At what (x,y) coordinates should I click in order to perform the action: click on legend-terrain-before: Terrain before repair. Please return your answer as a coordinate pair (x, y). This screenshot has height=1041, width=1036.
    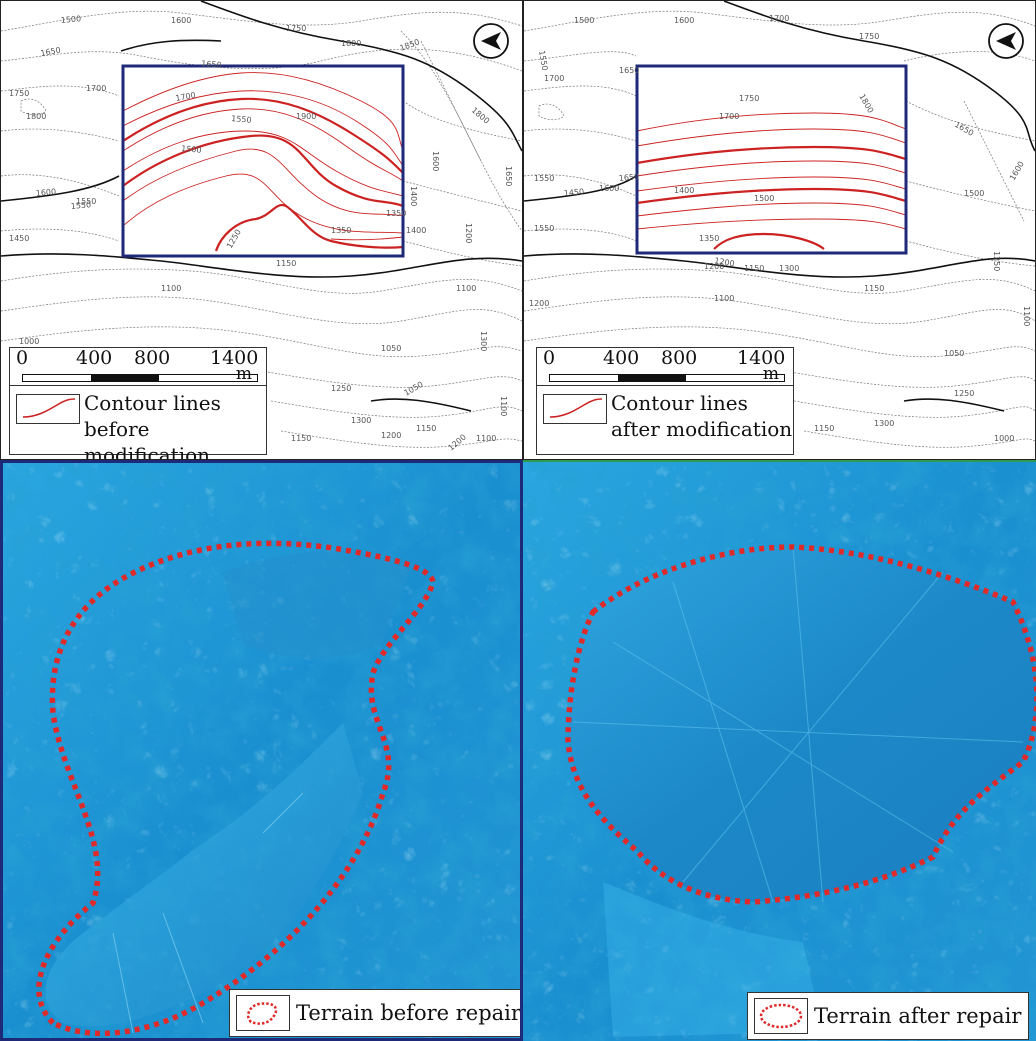
    Looking at the image, I should click on (375, 1013).